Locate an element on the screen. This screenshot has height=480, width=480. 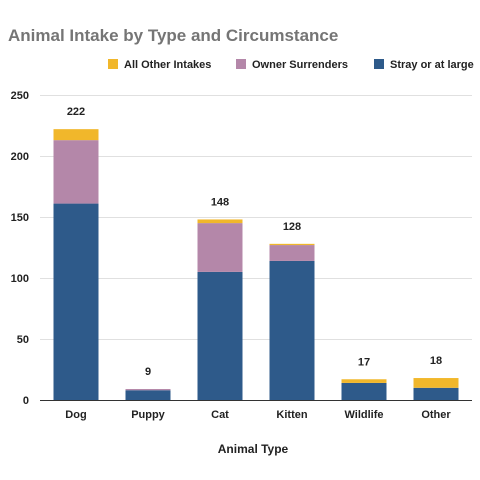
total-label: 128 is located at coordinates (292, 227).